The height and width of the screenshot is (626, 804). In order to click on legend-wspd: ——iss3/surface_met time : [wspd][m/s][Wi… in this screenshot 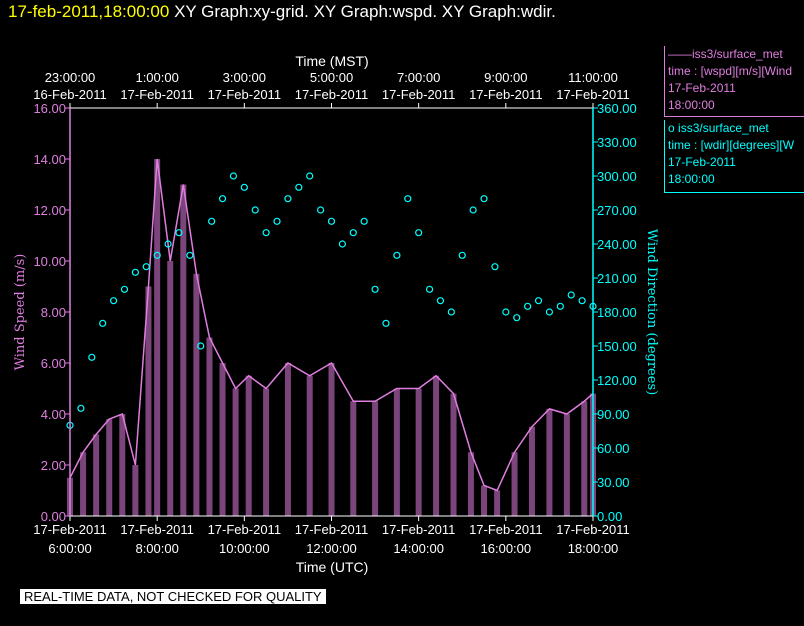, I will do `click(734, 81)`.